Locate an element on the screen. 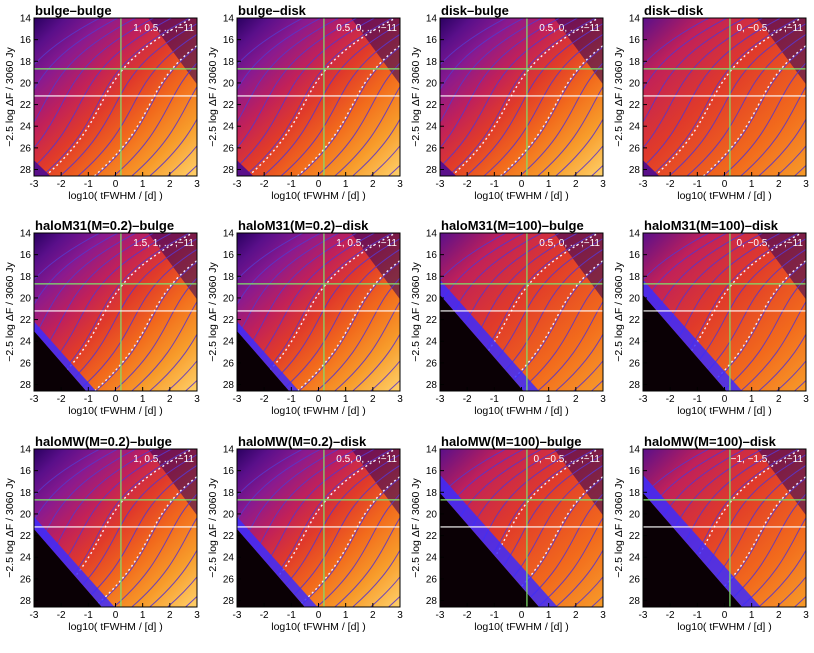 This screenshot has width=814, height=653. panel-title: haloMW(M=0.2)–bulge is located at coordinates (103, 441).